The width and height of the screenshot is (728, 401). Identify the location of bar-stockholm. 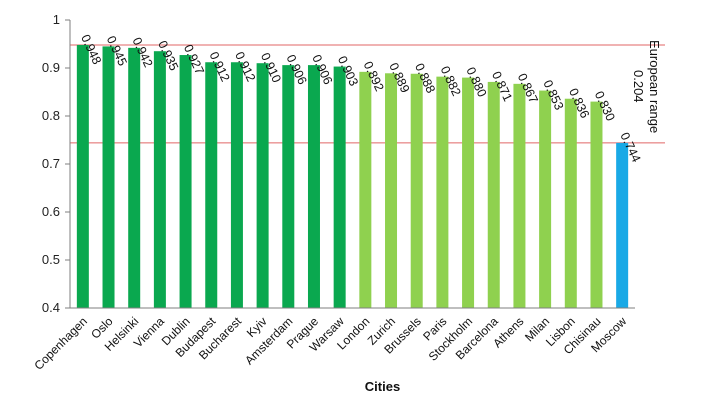
(468, 192).